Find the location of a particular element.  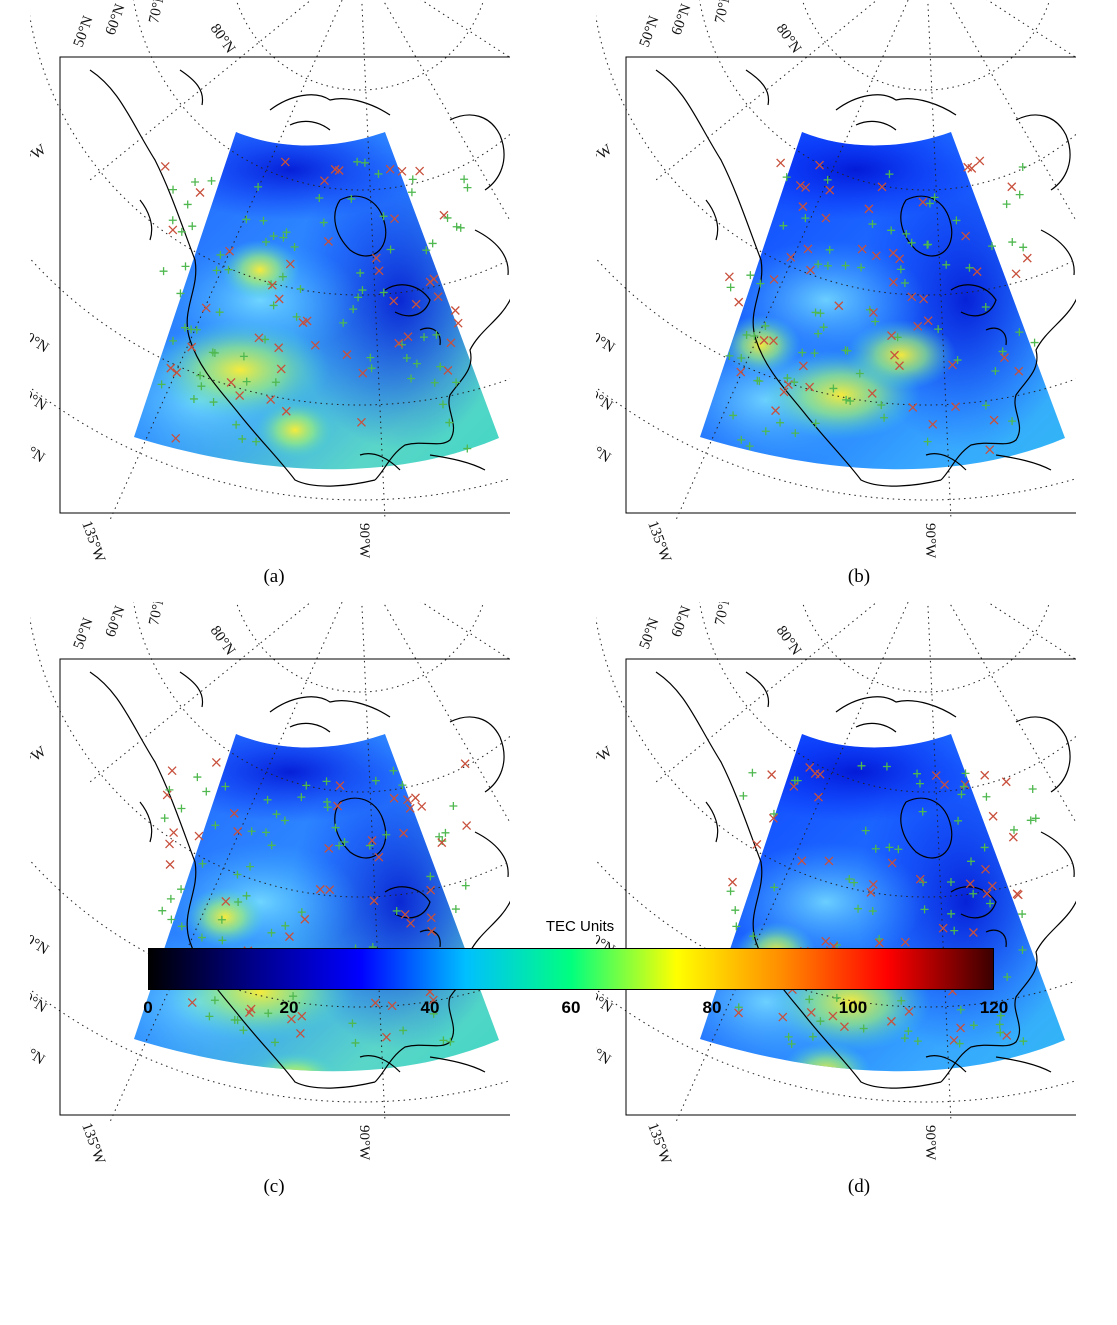

lon-label-bottom: 90°W is located at coordinates (364, 1143).